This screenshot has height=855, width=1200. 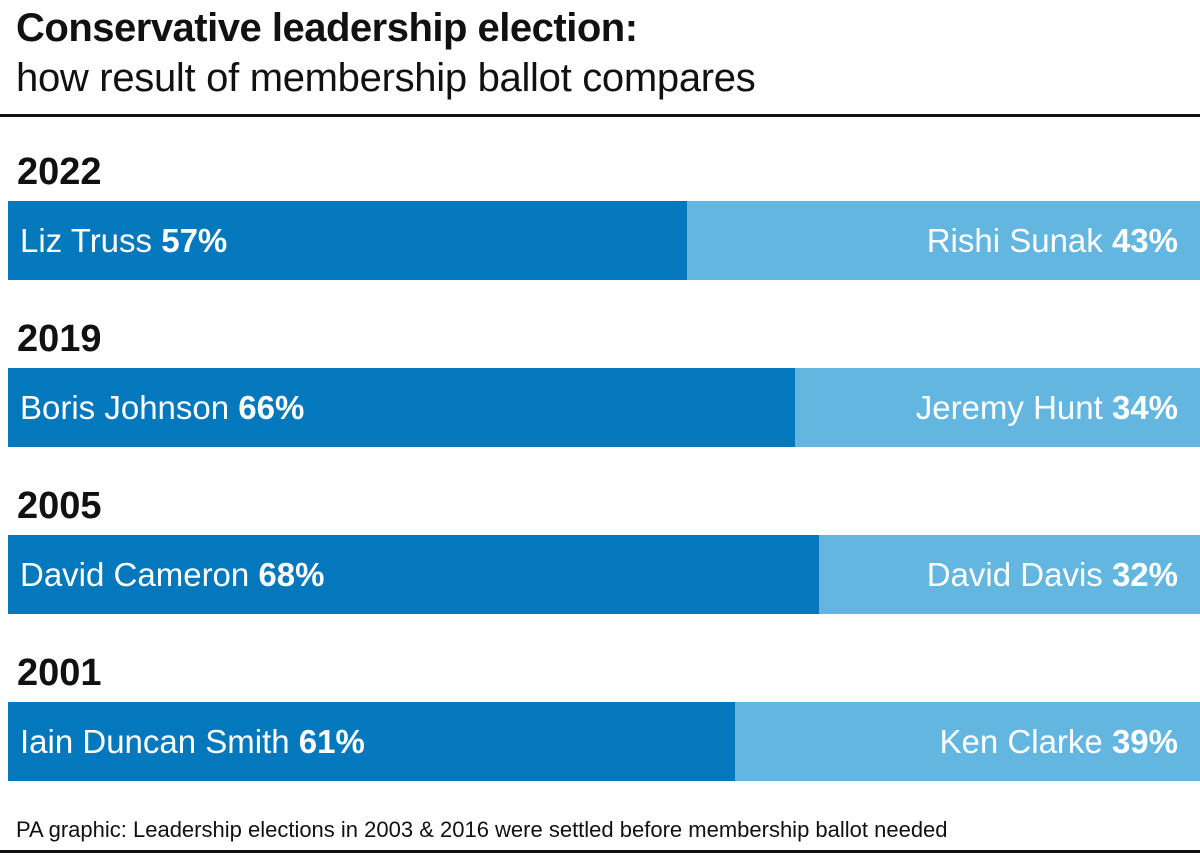 I want to click on winner-name: Iain Duncan Smith, so click(x=155, y=741).